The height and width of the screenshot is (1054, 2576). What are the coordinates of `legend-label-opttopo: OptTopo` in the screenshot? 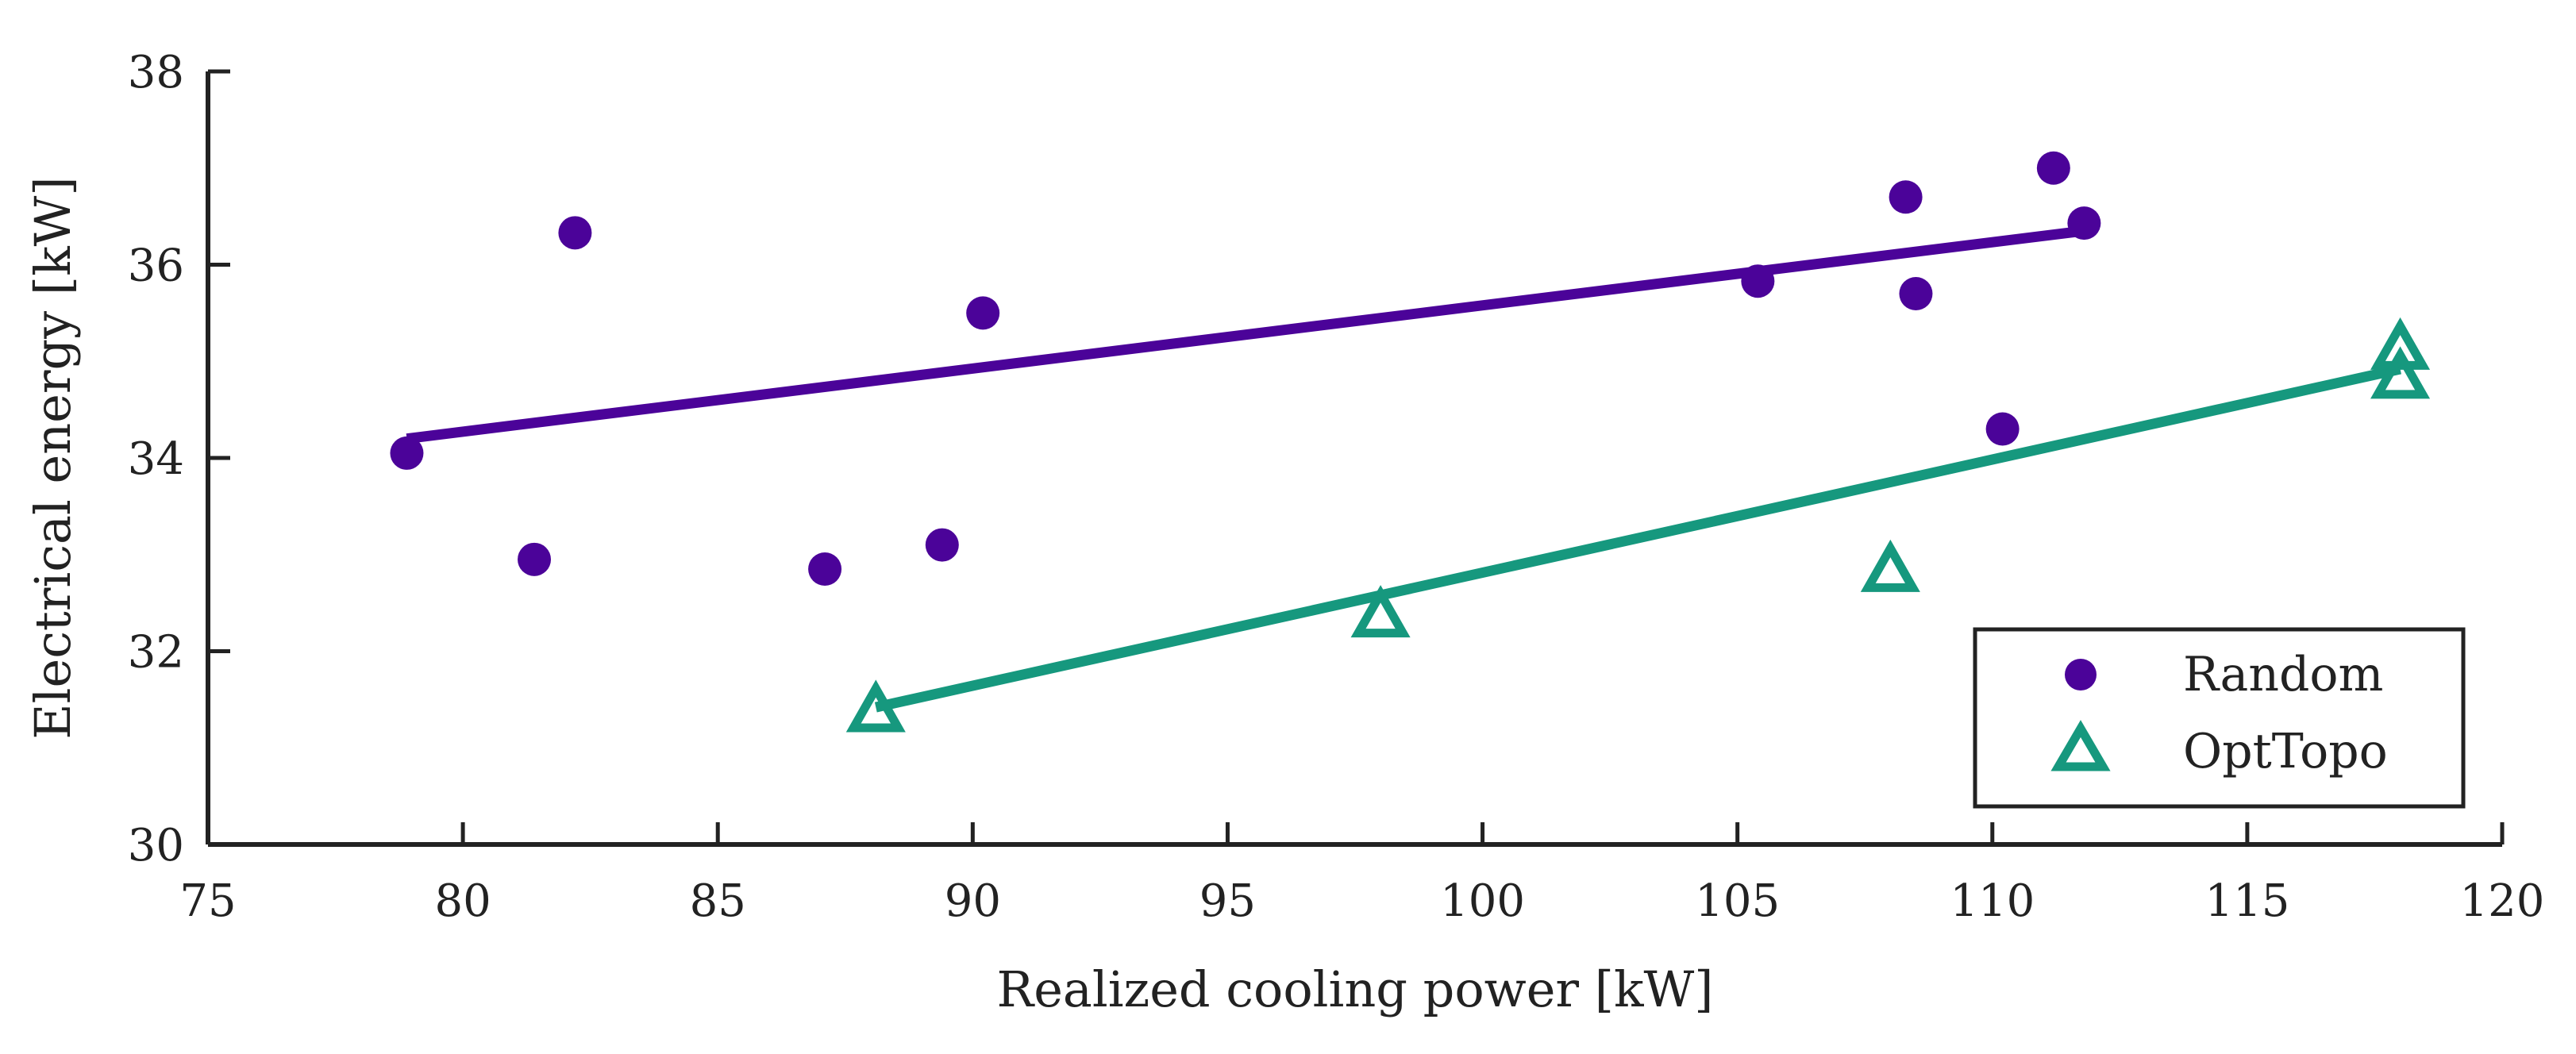 It's located at (2285, 751).